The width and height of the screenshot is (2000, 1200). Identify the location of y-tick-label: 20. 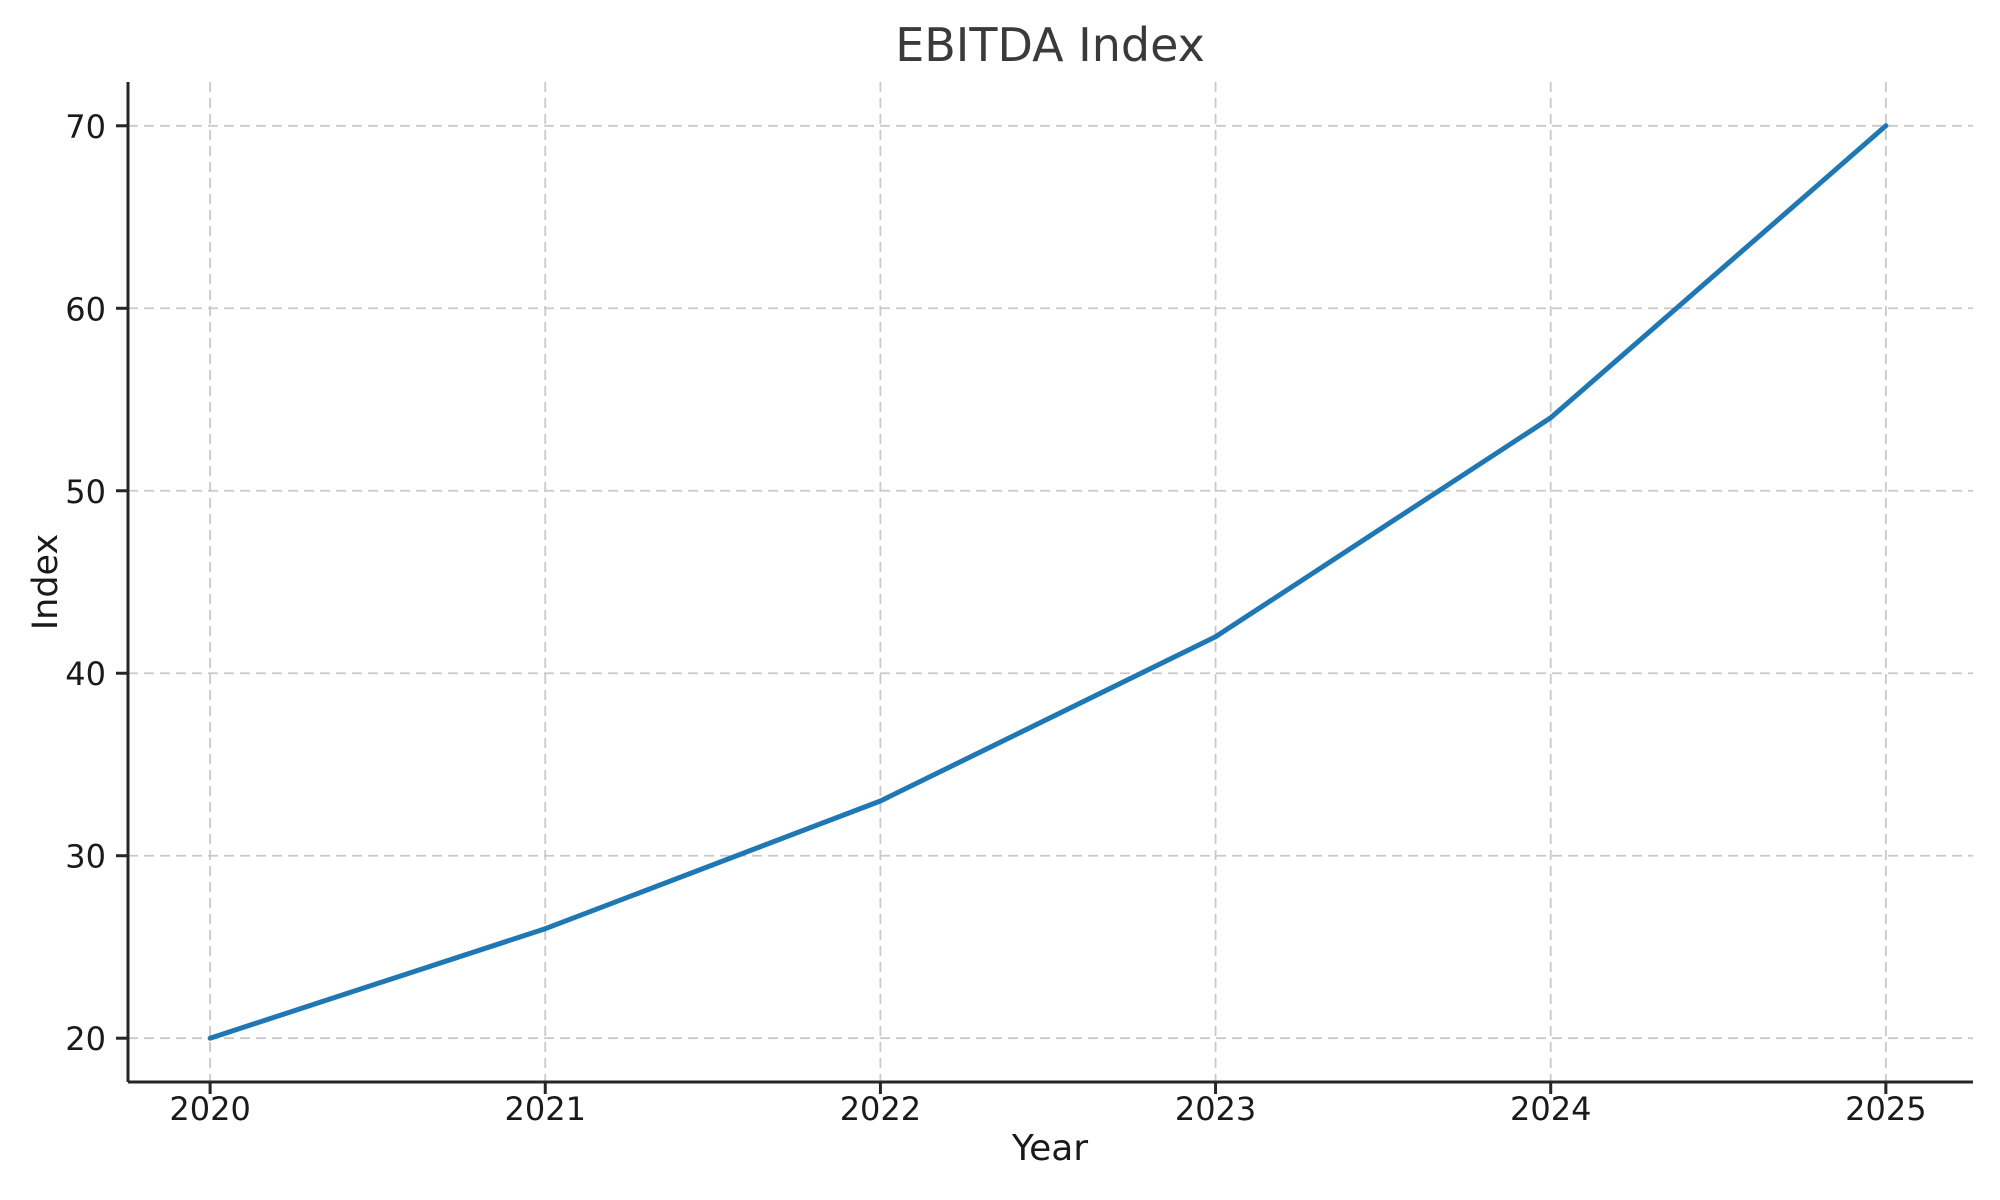
(85, 1039).